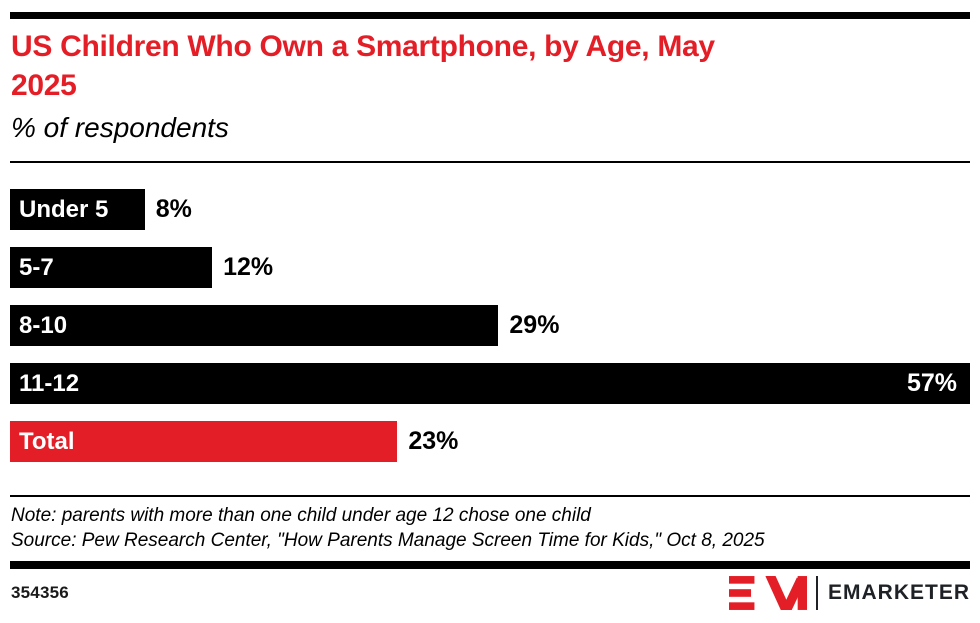 The width and height of the screenshot is (980, 623). I want to click on emarketer-logo: EMARKETER, so click(849, 593).